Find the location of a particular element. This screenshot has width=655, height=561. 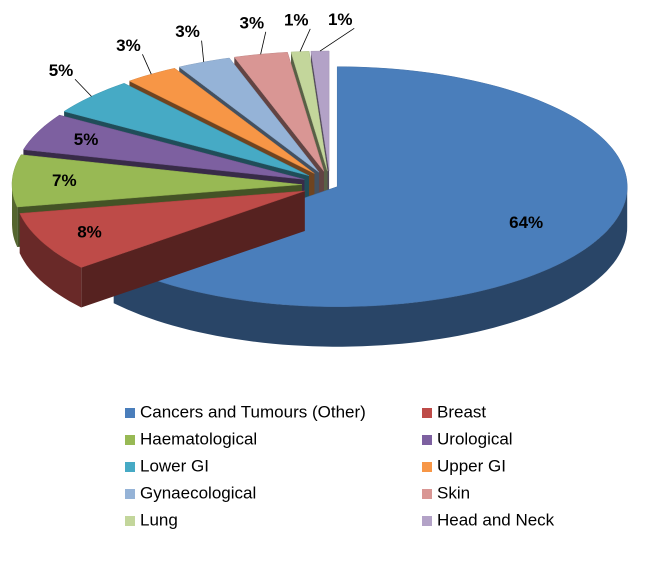

data-label: 7% is located at coordinates (64, 180).